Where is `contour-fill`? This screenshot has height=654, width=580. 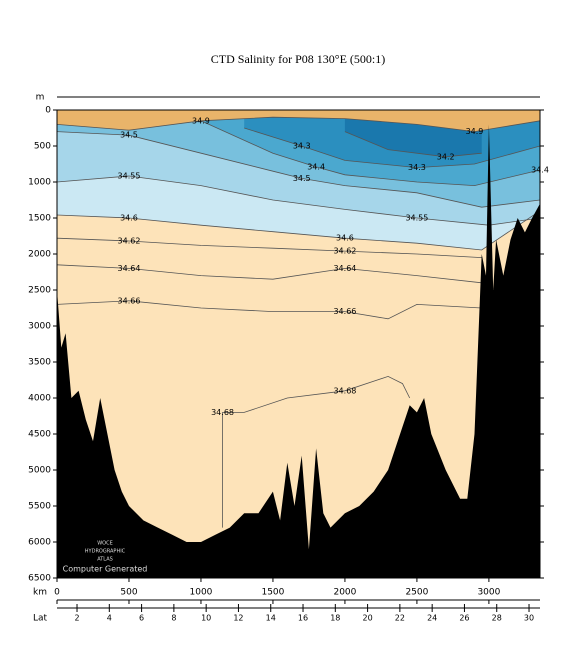
contour-fill is located at coordinates (298, 121).